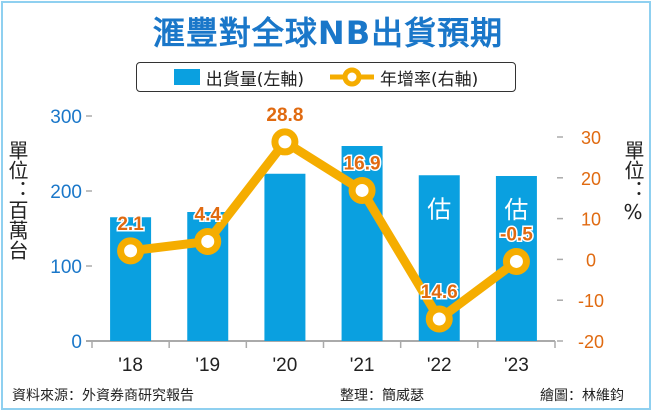  I want to click on right-tick-label: 30, so click(591, 138).